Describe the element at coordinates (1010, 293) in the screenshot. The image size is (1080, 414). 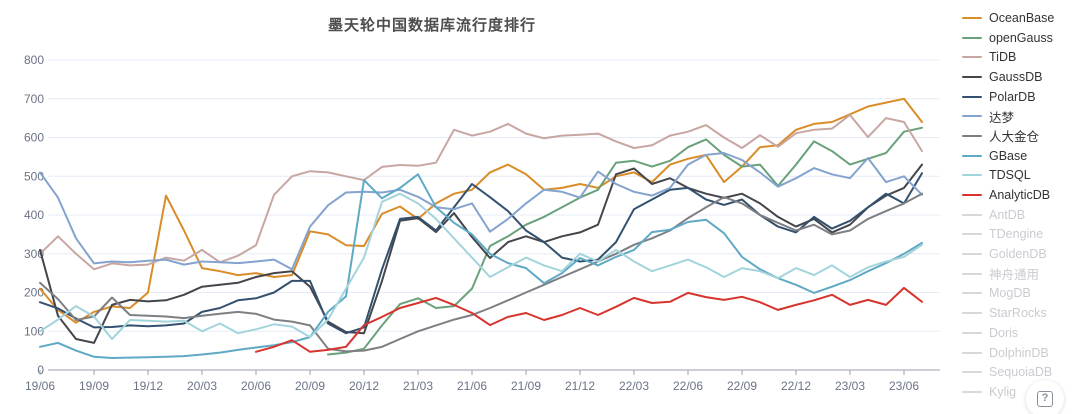
I see `legend-label: MogDB` at that location.